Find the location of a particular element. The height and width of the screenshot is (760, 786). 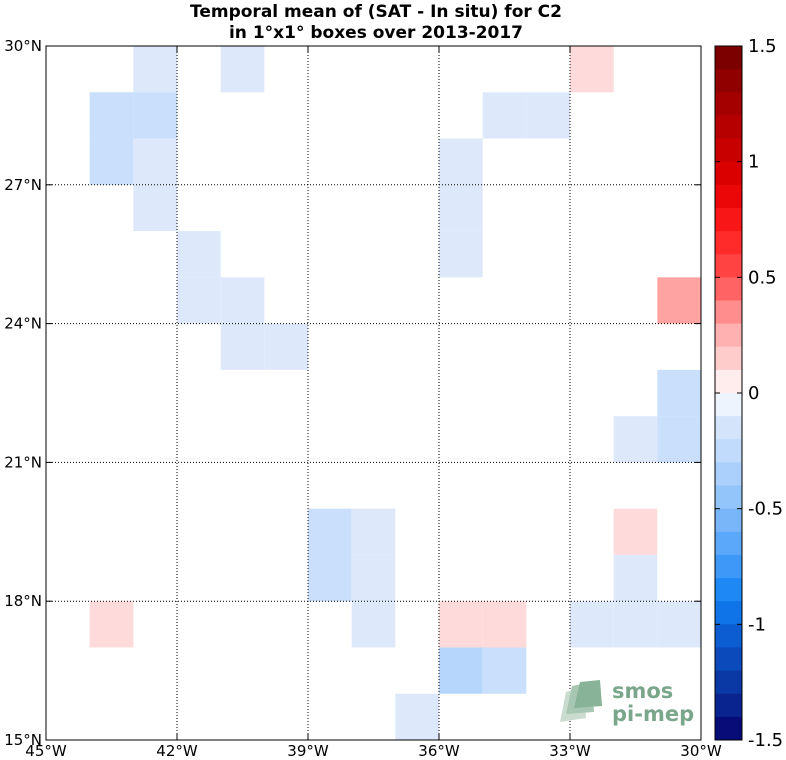

colorbar-tick-label: 0 is located at coordinates (753, 393).